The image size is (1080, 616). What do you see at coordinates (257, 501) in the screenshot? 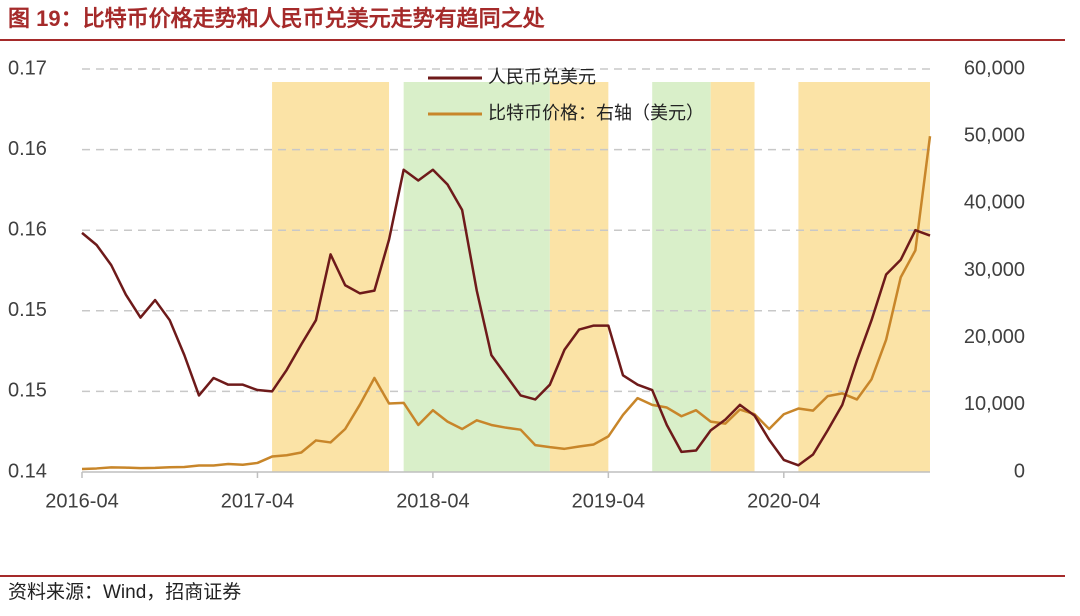
I see `x-tick-label: 2017-04` at bounding box center [257, 501].